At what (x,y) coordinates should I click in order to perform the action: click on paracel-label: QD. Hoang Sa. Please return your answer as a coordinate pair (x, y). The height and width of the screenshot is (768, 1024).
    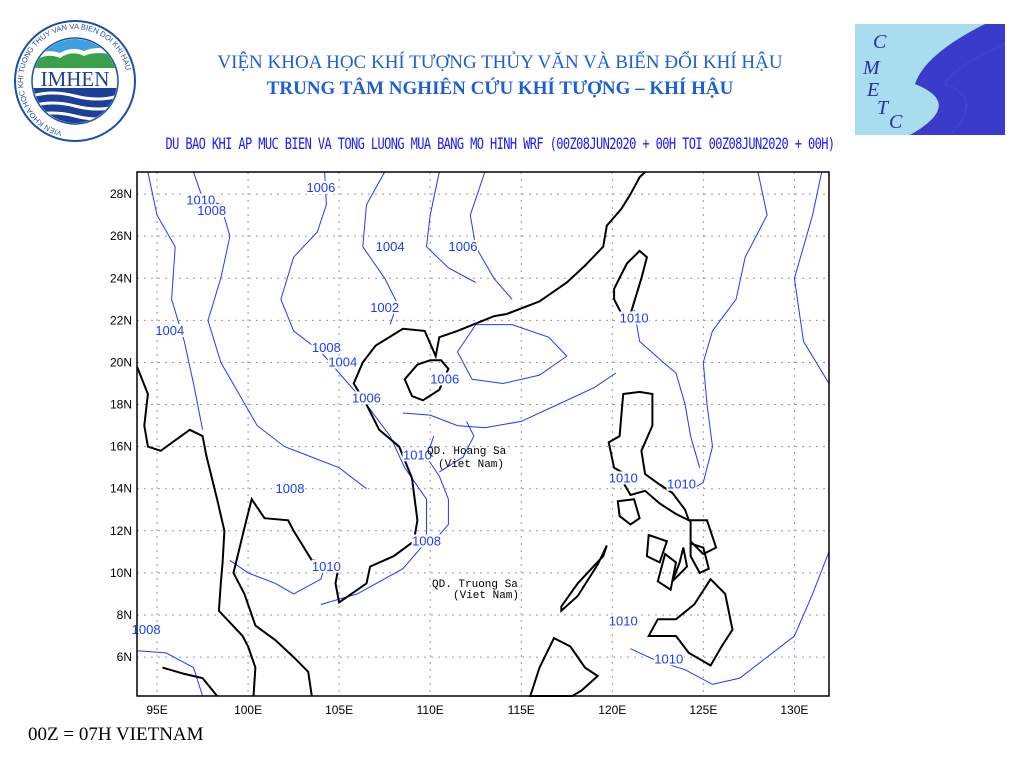
    Looking at the image, I should click on (467, 452).